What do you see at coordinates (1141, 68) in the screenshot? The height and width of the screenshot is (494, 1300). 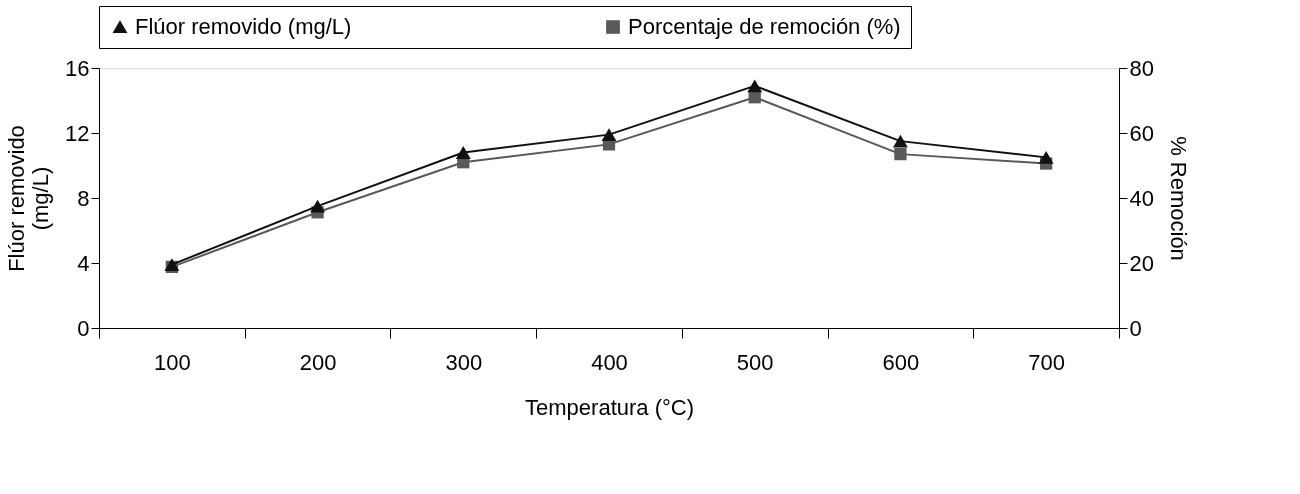 I see `y2-tick-label: 80` at bounding box center [1141, 68].